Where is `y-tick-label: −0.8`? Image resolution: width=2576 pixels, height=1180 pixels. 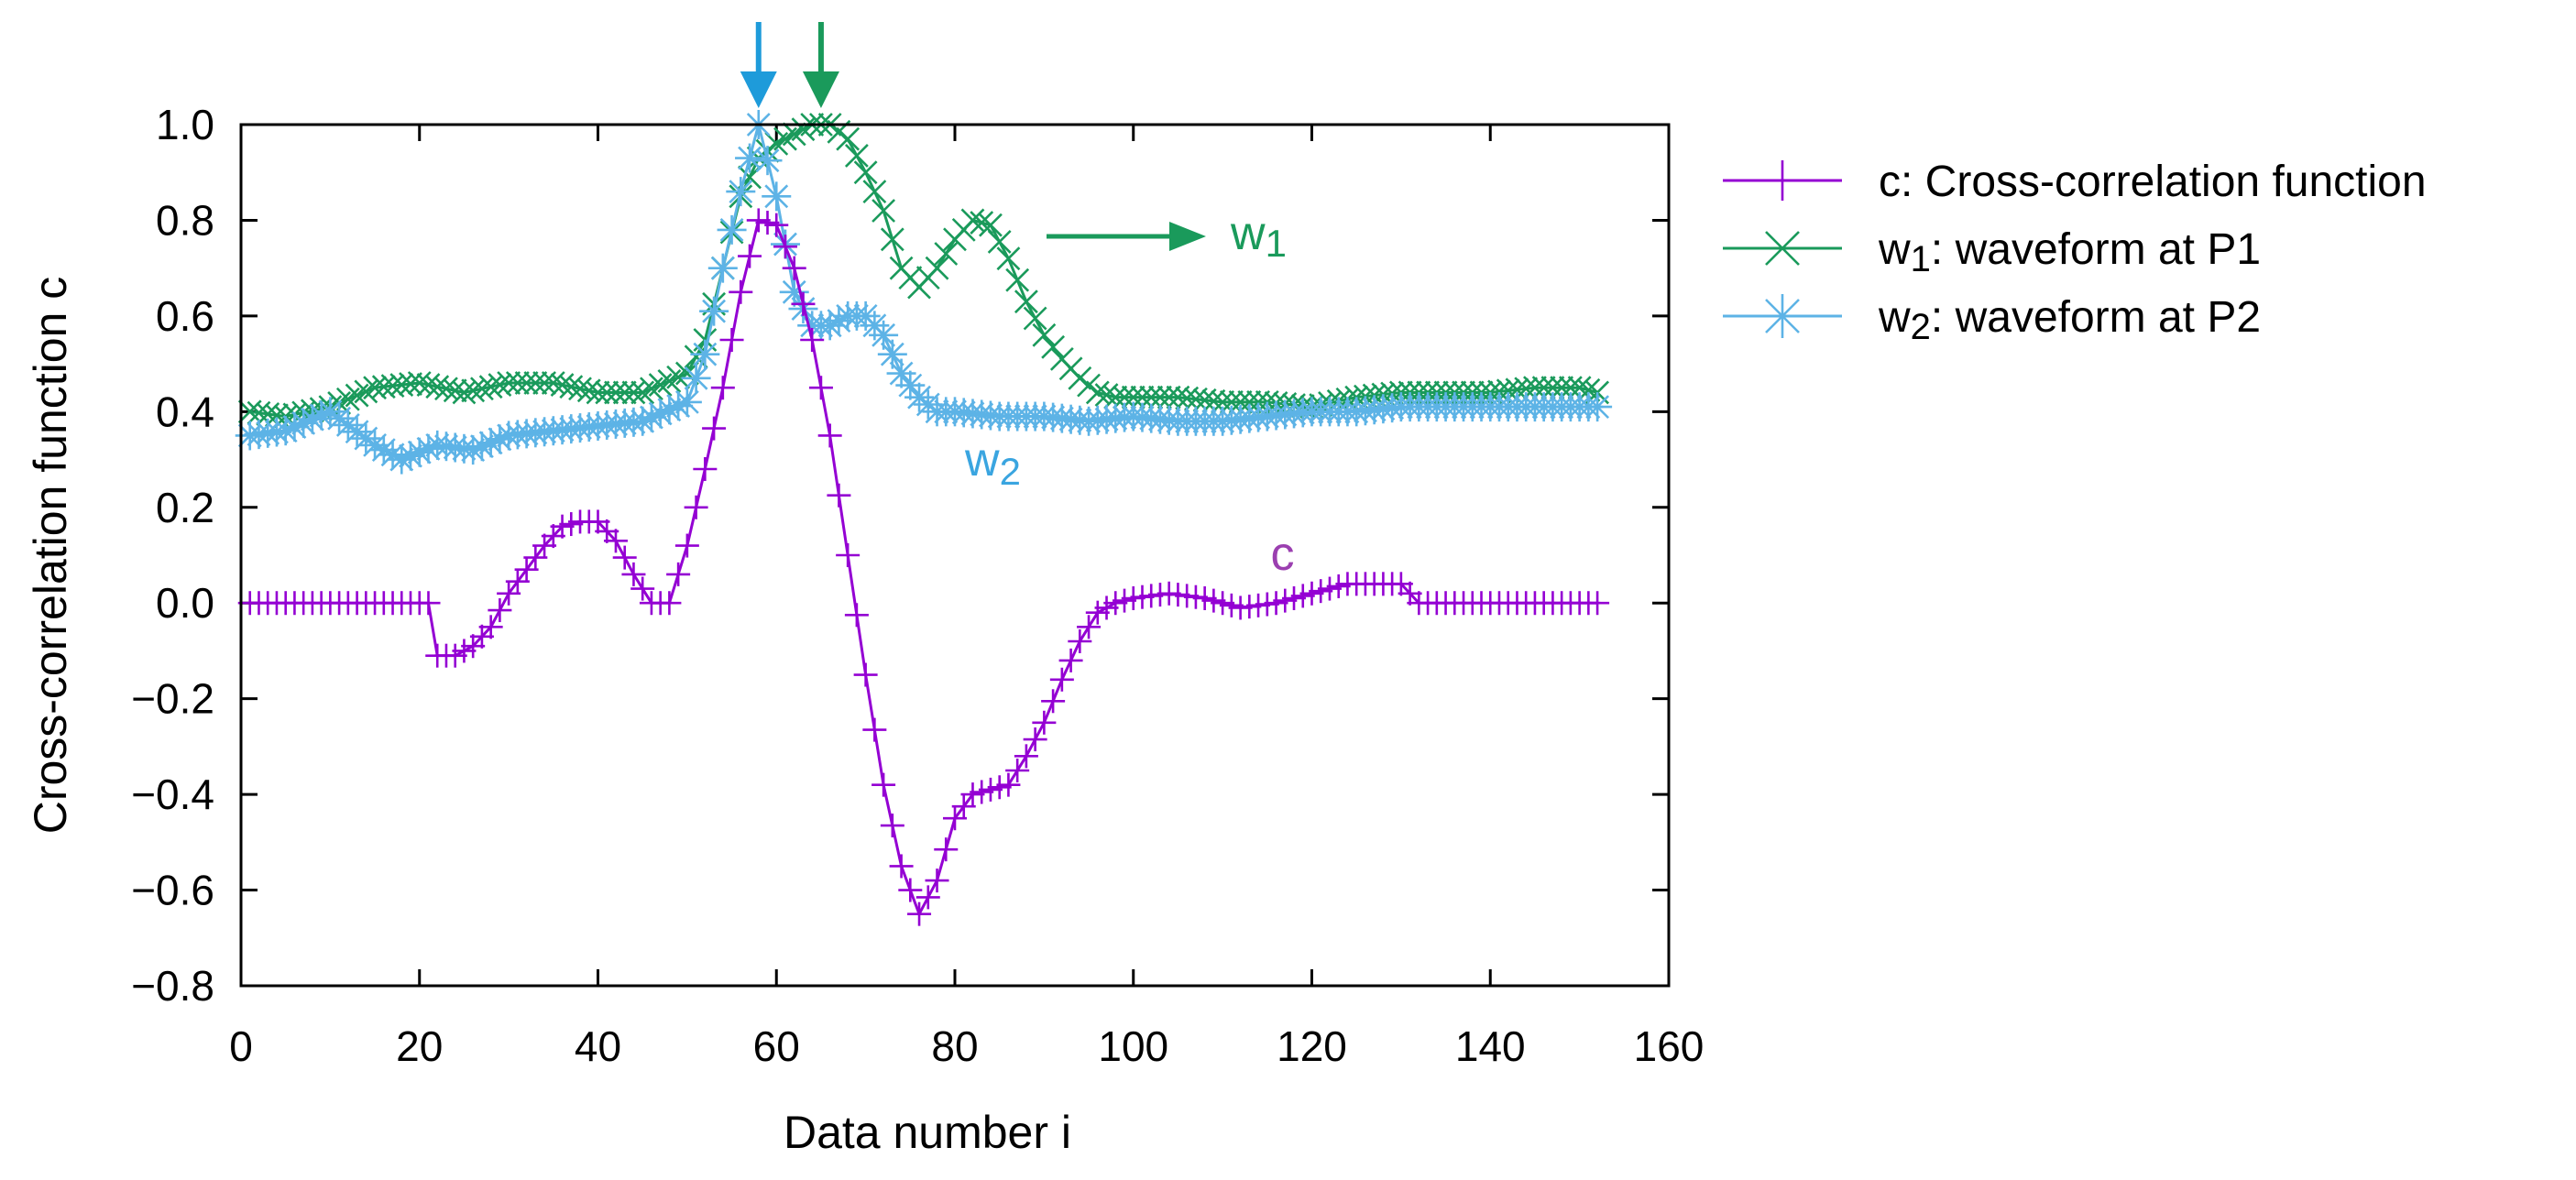 y-tick-label: −0.8 is located at coordinates (172, 986).